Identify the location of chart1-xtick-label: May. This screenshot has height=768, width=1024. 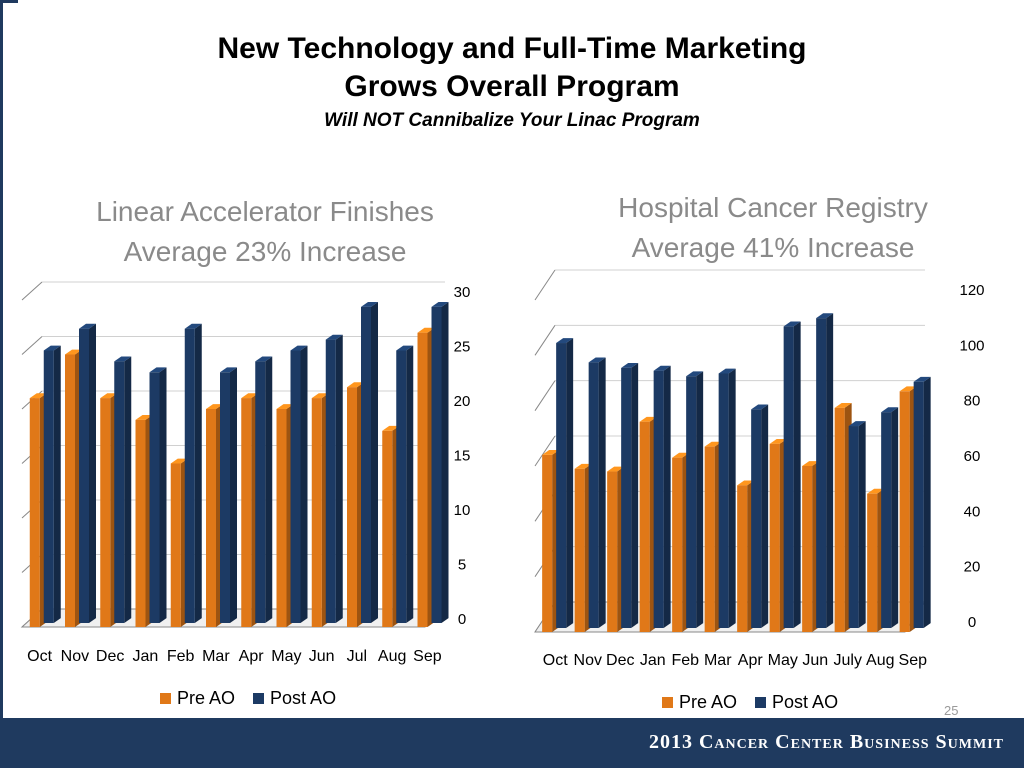
(286, 656).